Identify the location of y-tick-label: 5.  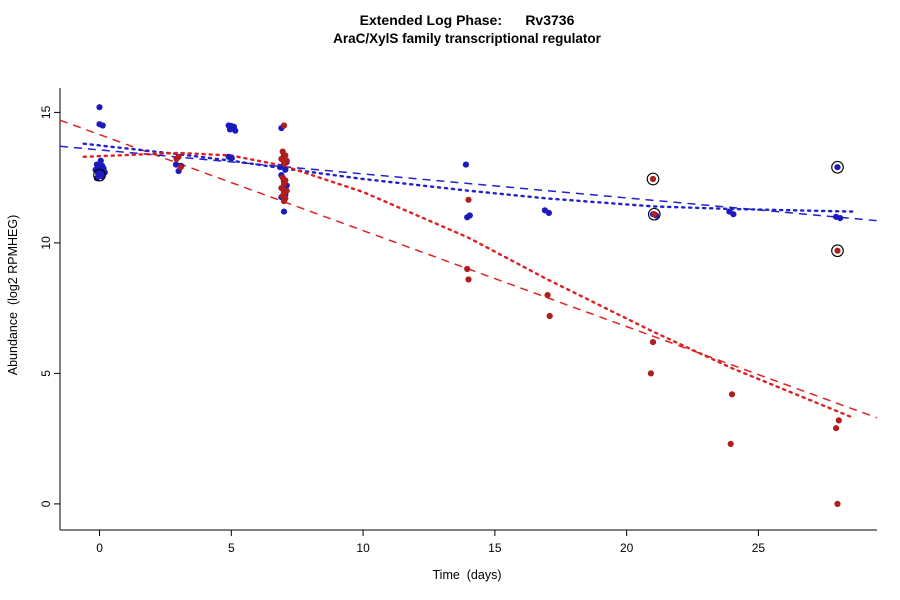
(46, 373).